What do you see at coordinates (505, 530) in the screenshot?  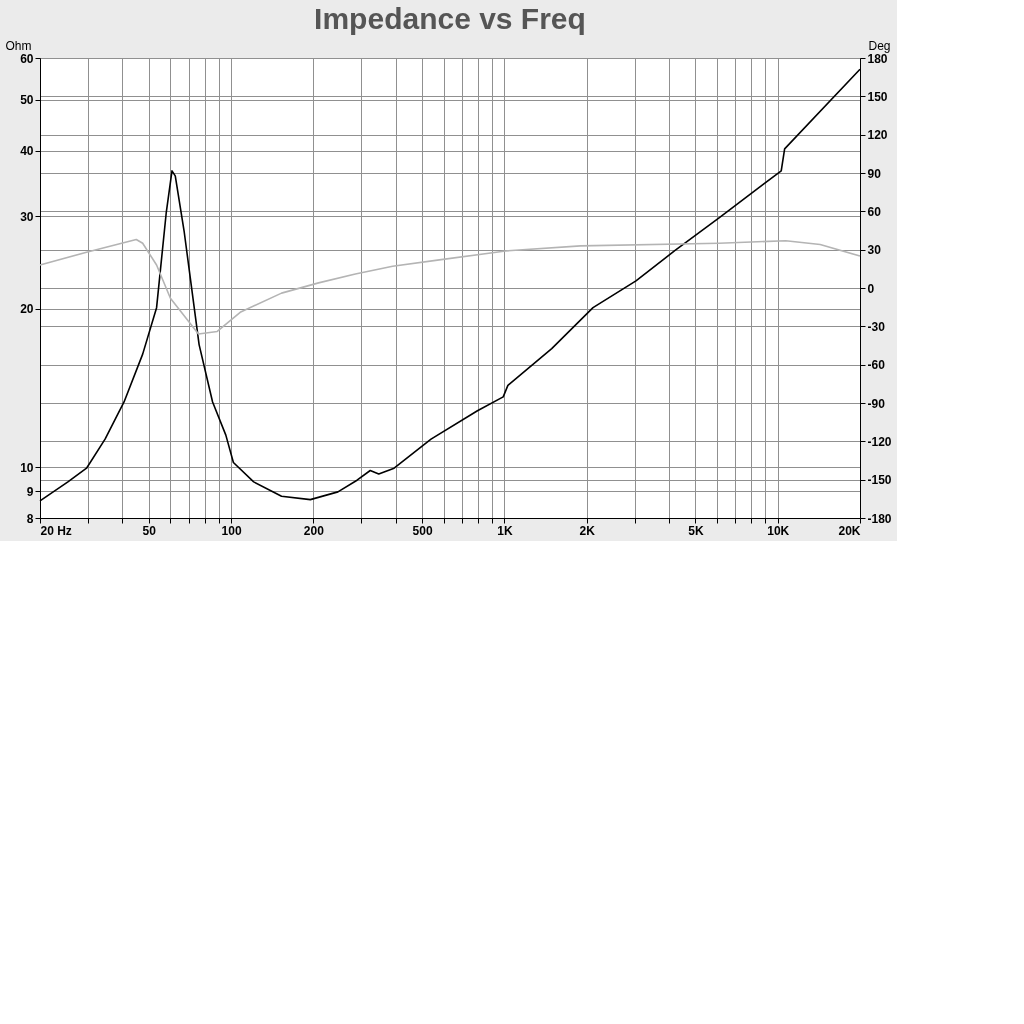 I see `x-tick-label: 1K` at bounding box center [505, 530].